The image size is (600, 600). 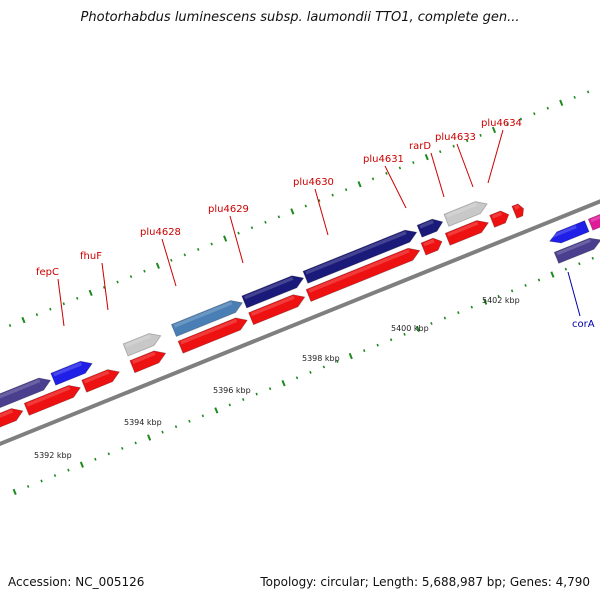 What do you see at coordinates (383, 159) in the screenshot?
I see `label-plu4631: plu4631` at bounding box center [383, 159].